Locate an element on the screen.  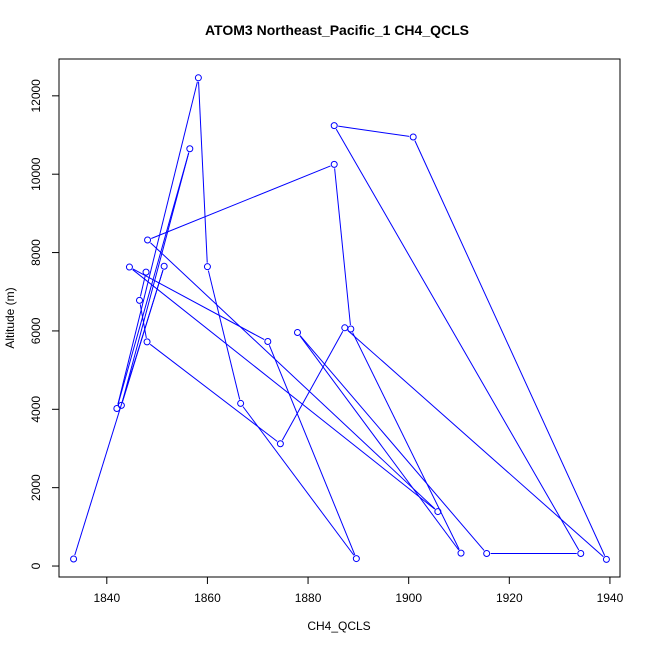
x-tick-label: 1920 is located at coordinates (509, 598).